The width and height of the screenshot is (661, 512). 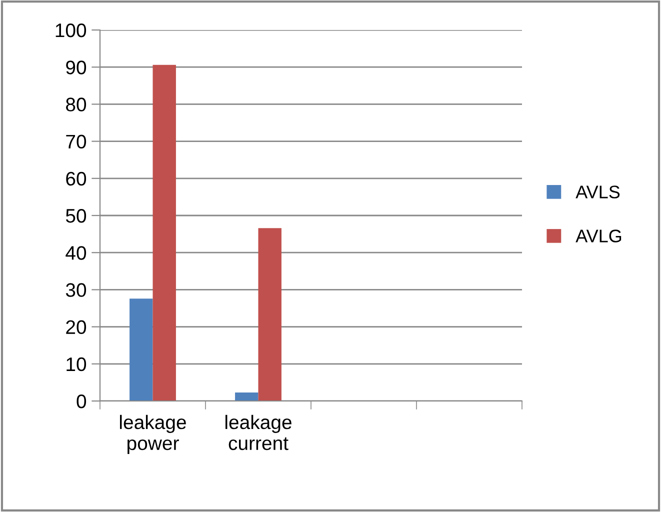 What do you see at coordinates (76, 179) in the screenshot?
I see `y-tick-label: 60` at bounding box center [76, 179].